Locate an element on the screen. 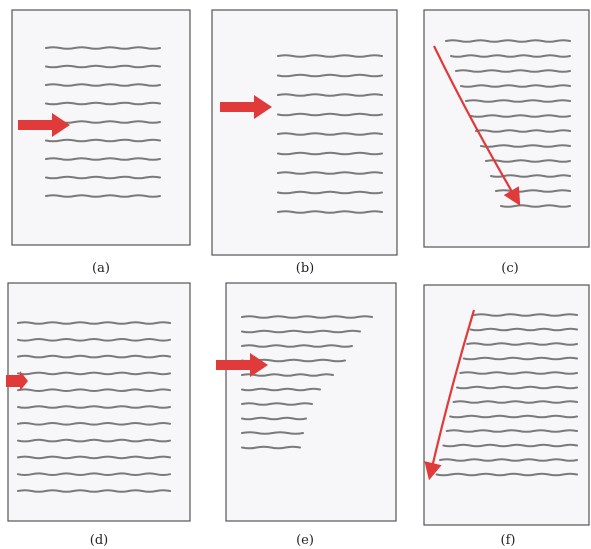  panel-label-a: (a) is located at coordinates (101, 268).